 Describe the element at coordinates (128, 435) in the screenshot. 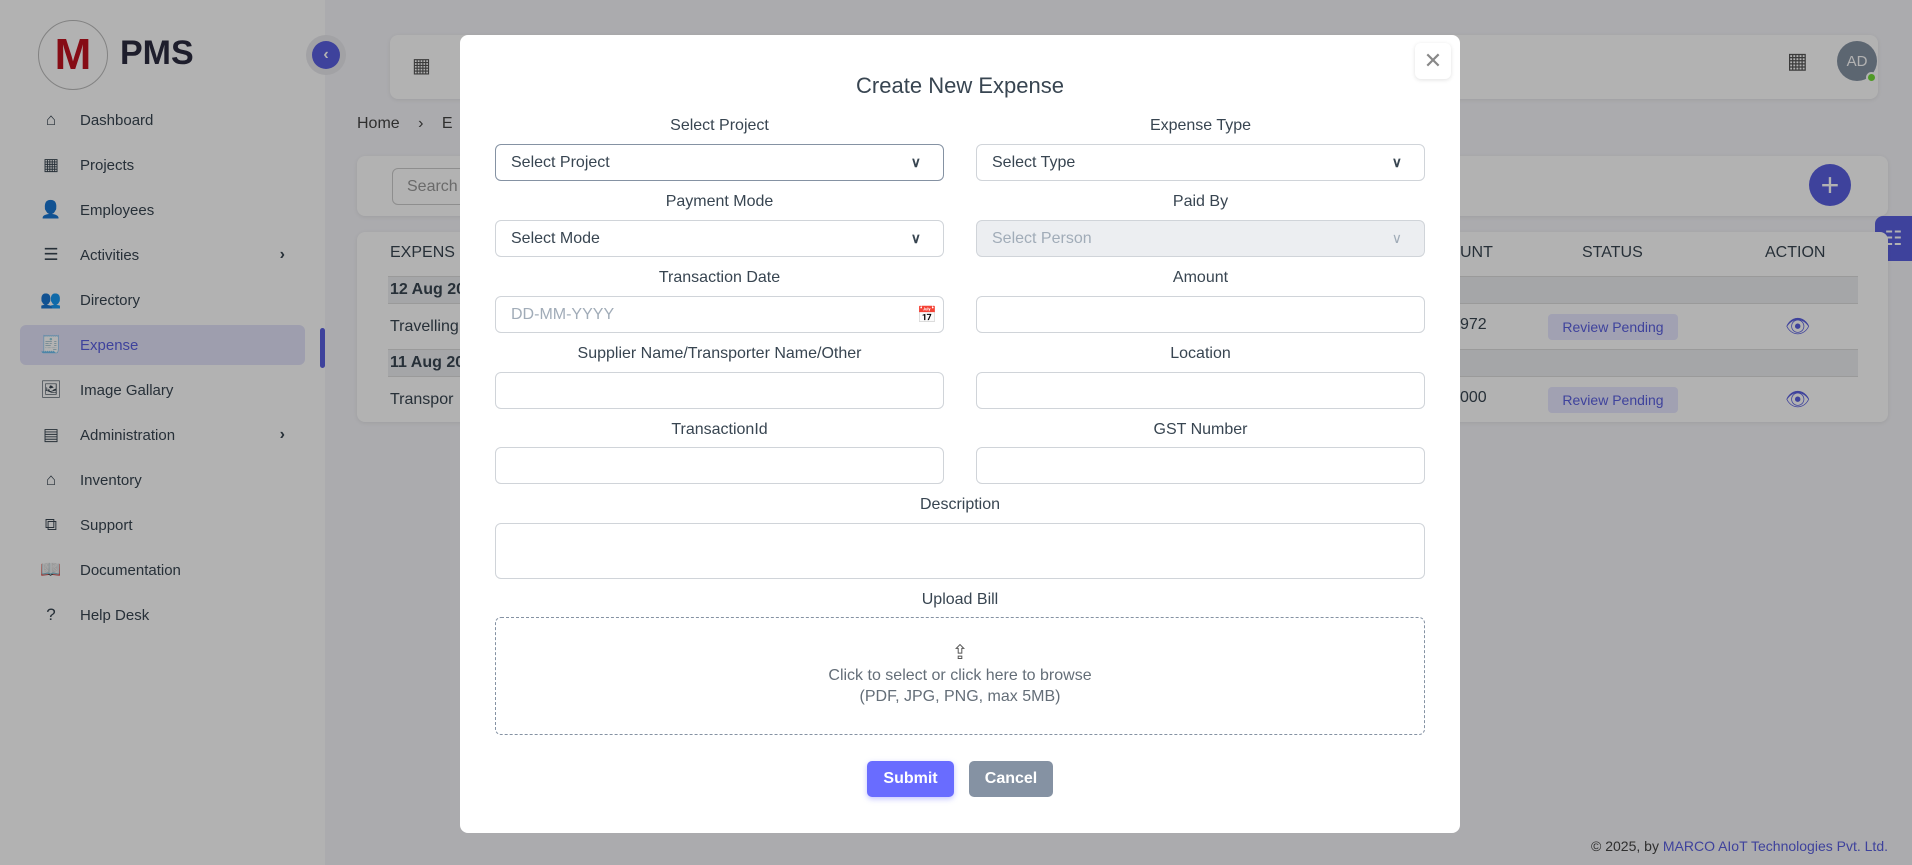

I see `sidebar-item-label: Administration` at that location.